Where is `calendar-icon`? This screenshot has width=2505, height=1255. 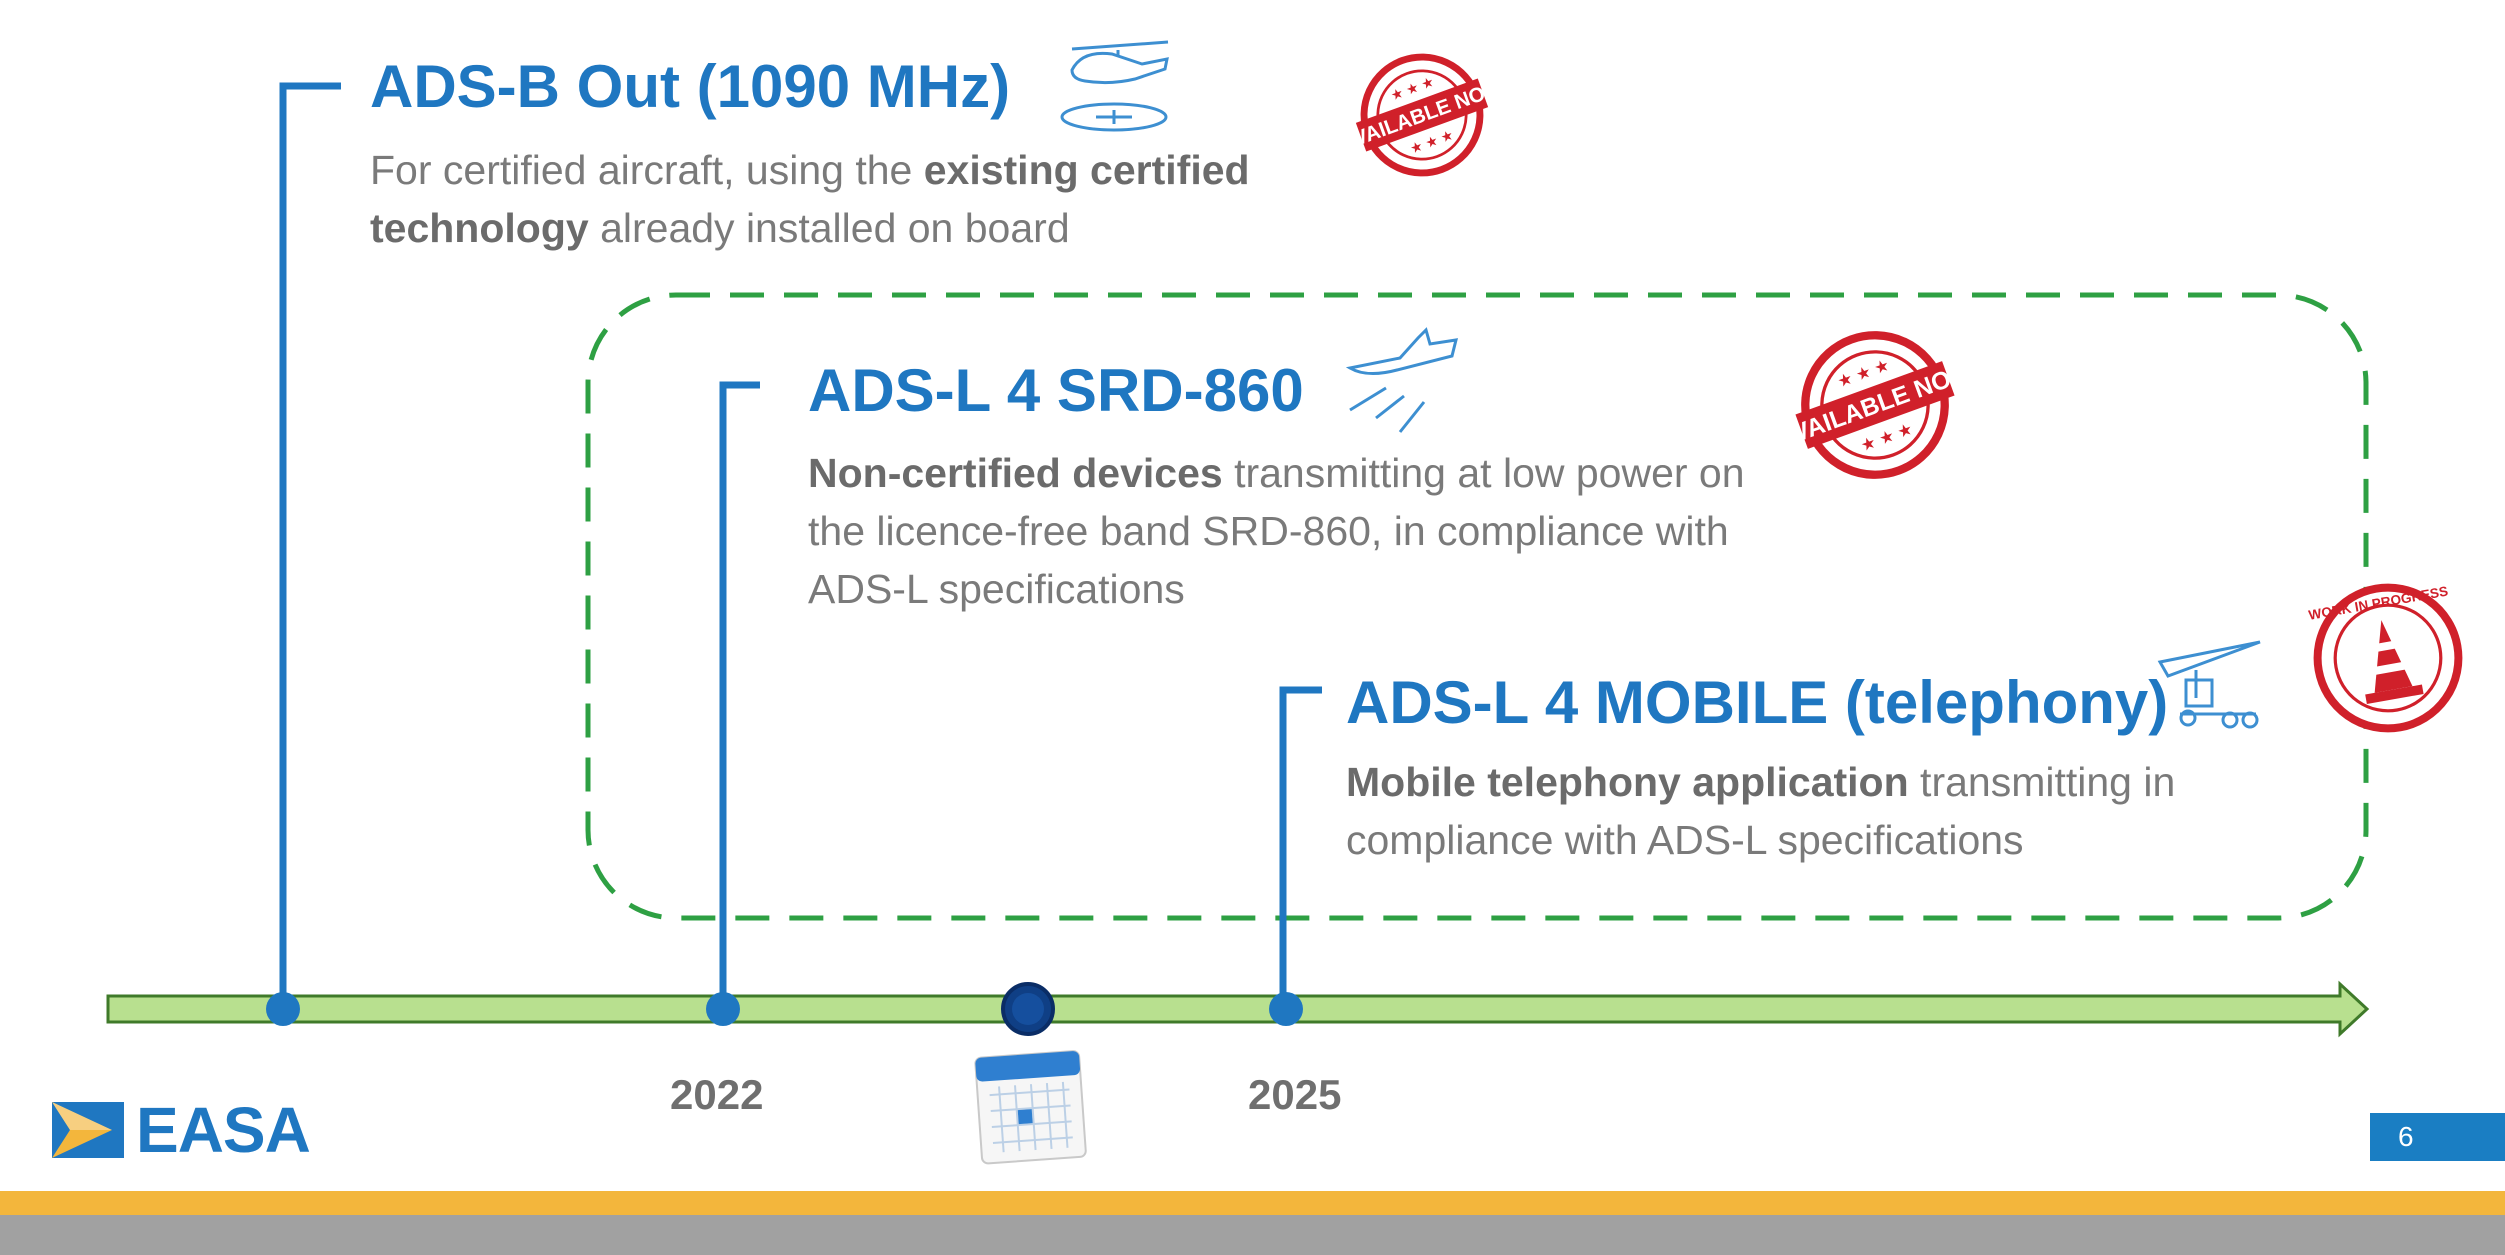 calendar-icon is located at coordinates (1030, 1107).